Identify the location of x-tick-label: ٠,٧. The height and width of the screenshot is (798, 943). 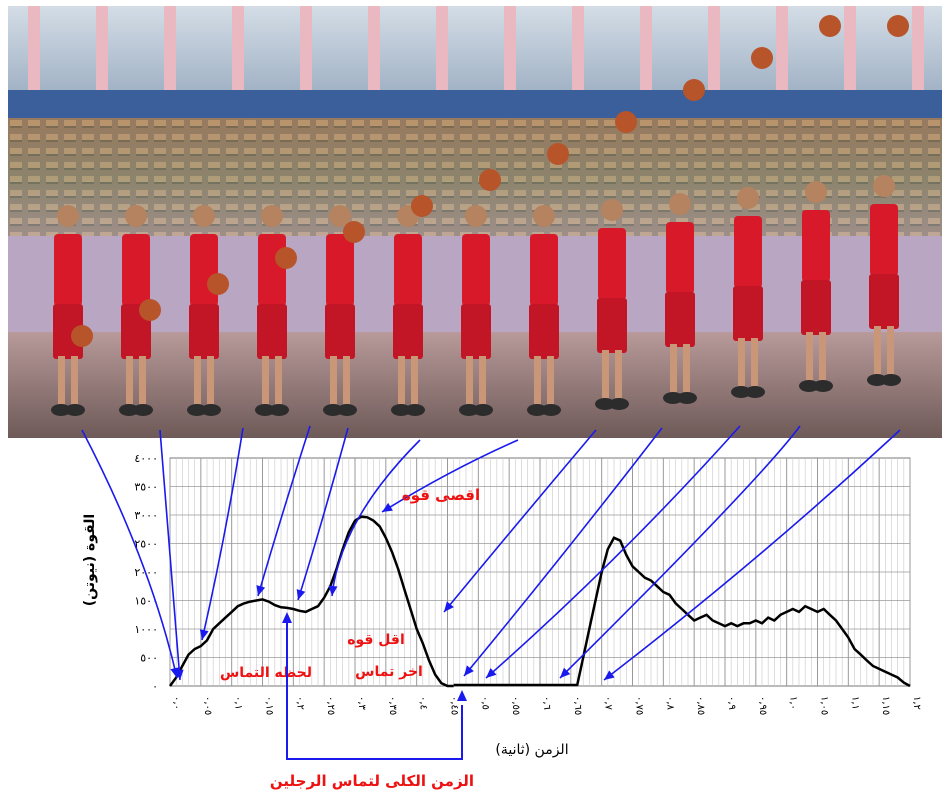
(608, 703).